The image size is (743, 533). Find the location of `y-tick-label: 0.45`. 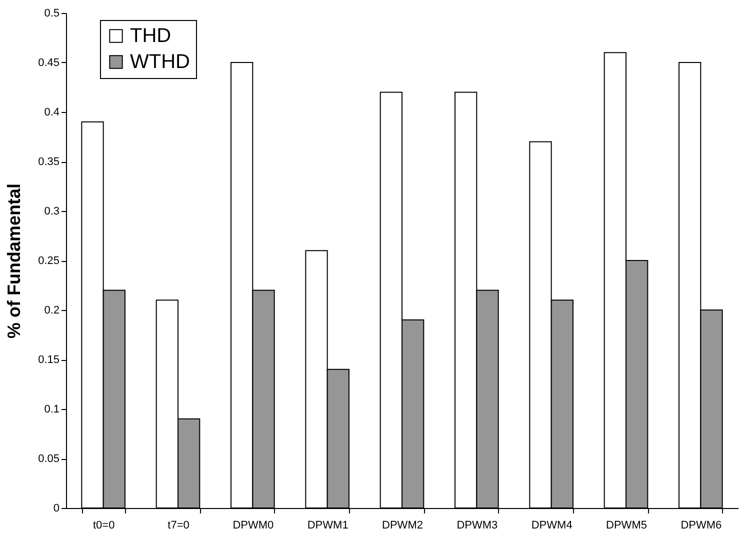

y-tick-label: 0.45 is located at coordinates (49, 63).